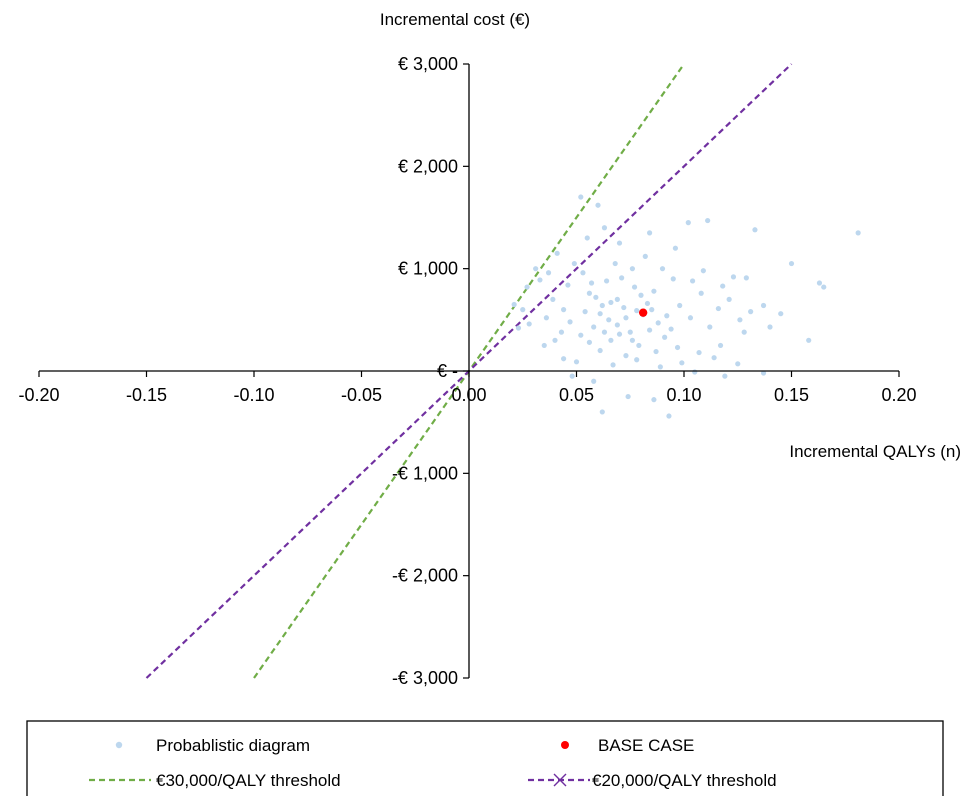 This screenshot has height=796, width=969. I want to click on x-tick-label: -0.10, so click(253, 395).